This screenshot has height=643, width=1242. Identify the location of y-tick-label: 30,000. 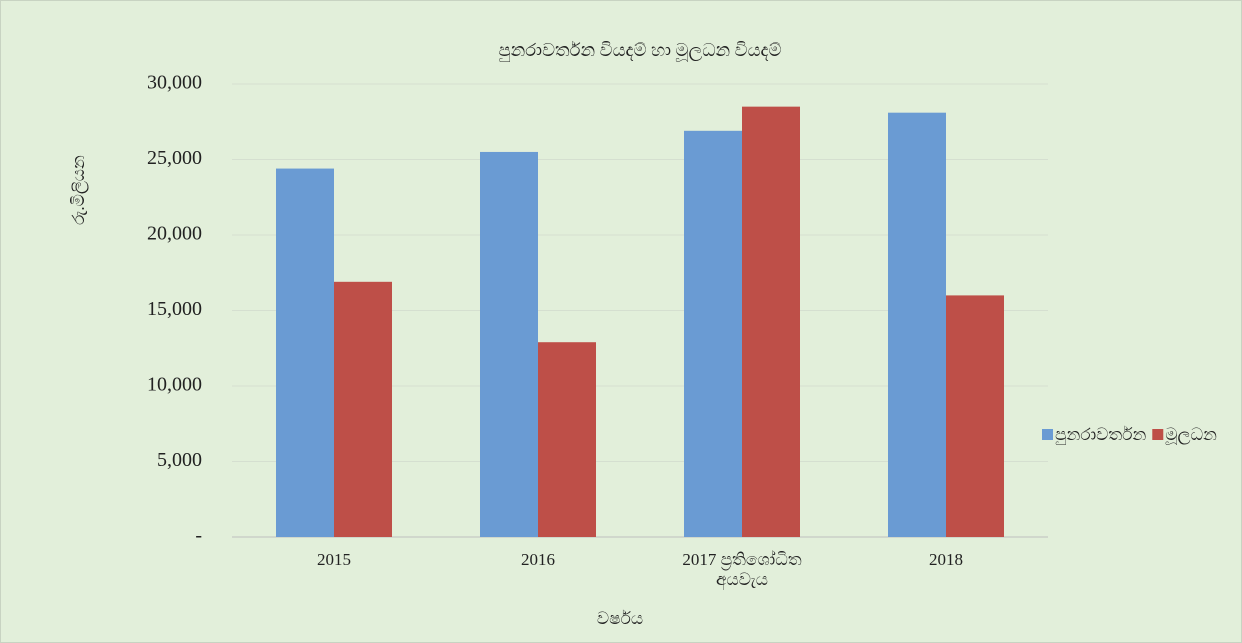
(174, 83).